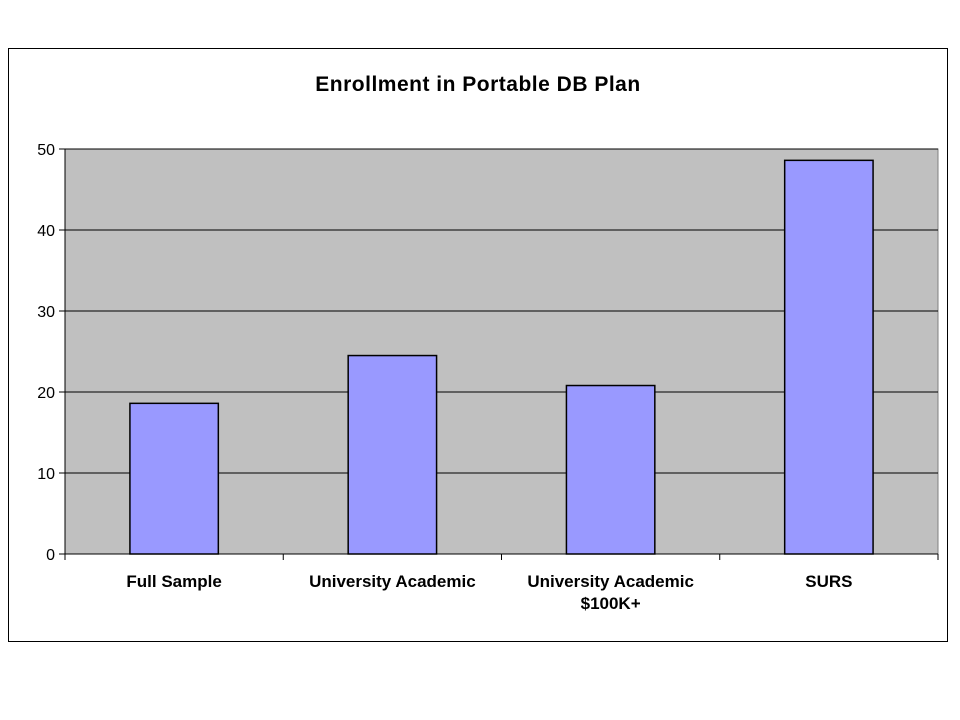 The width and height of the screenshot is (960, 720). Describe the element at coordinates (46, 474) in the screenshot. I see `y-tick-label: 10` at that location.